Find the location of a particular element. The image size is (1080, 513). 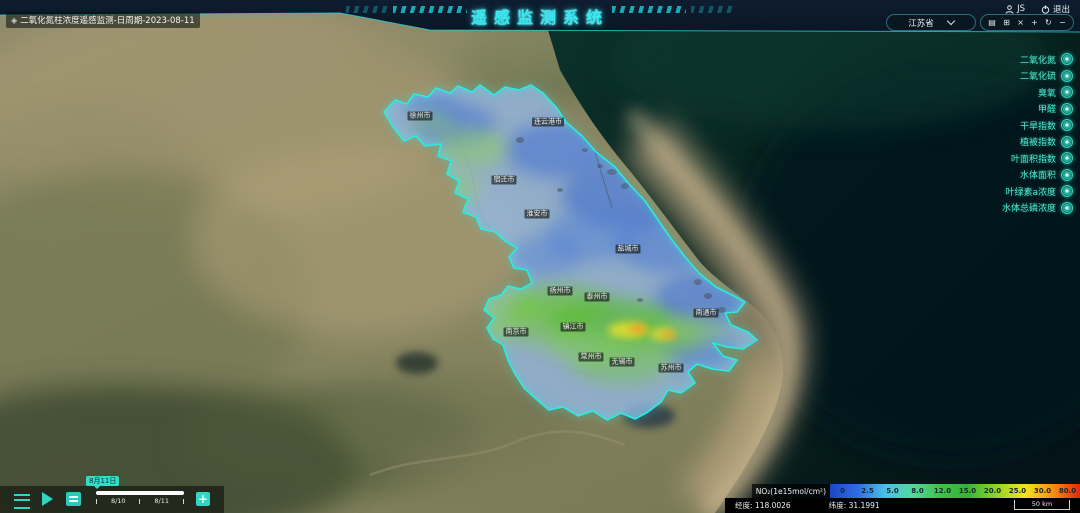

timeline-tooltip: 8月11日 is located at coordinates (103, 483).